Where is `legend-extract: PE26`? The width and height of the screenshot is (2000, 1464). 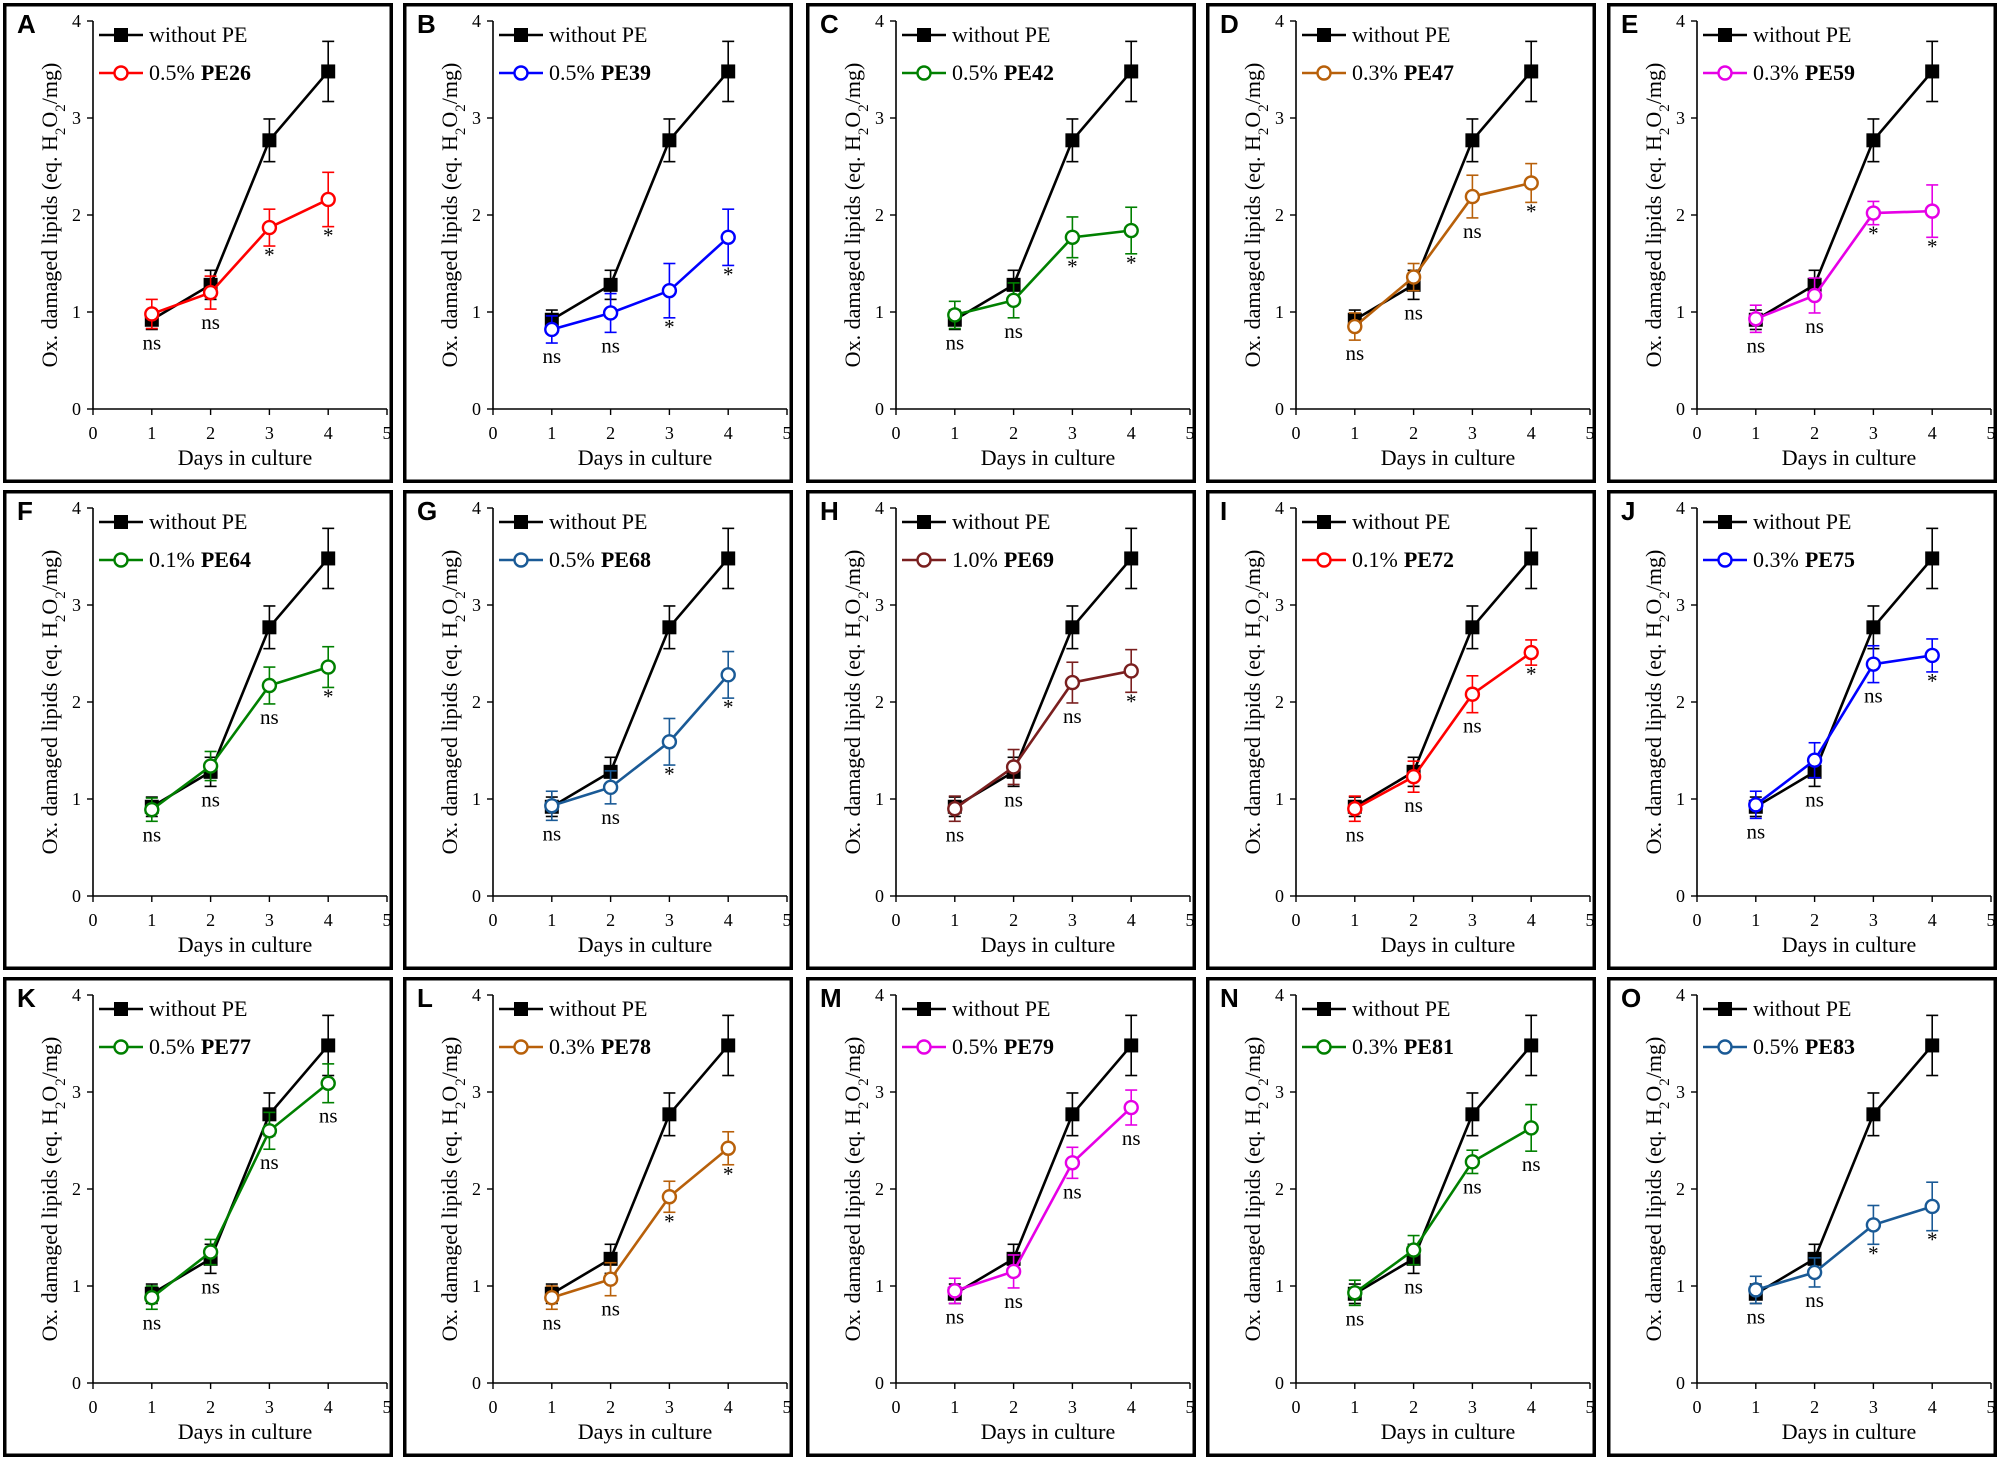
legend-extract: PE26 is located at coordinates (226, 72).